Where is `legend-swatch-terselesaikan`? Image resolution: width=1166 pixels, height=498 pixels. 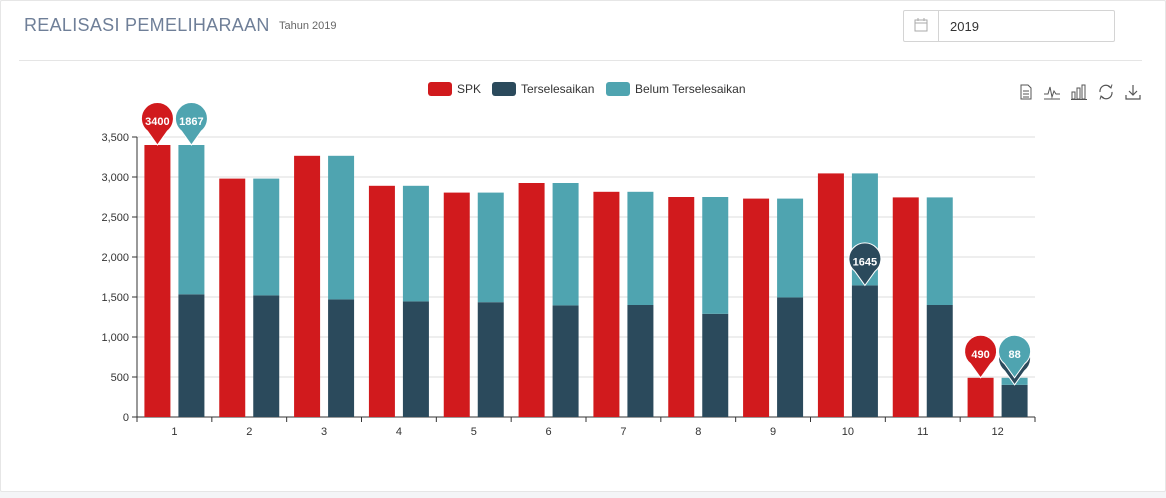
legend-swatch-terselesaikan is located at coordinates (504, 89).